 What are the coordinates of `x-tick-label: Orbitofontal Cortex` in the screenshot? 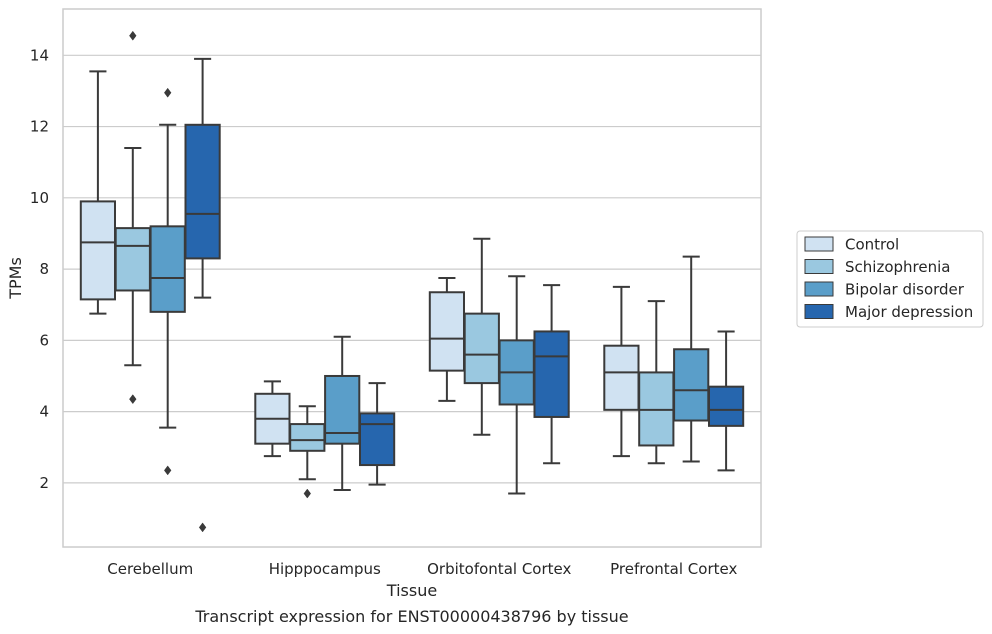 It's located at (499, 569).